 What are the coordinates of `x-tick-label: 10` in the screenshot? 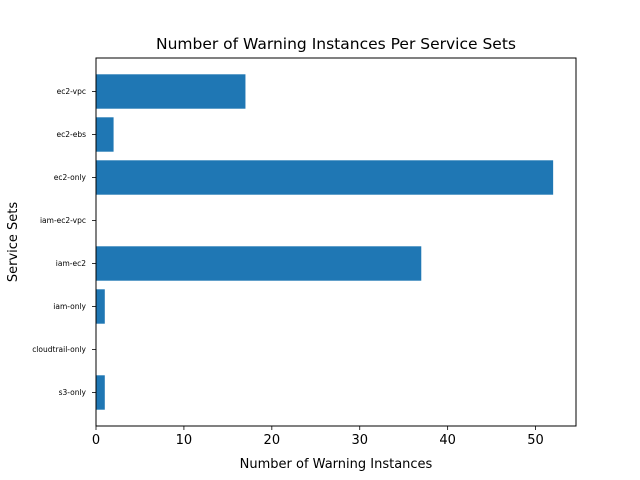 It's located at (184, 440).